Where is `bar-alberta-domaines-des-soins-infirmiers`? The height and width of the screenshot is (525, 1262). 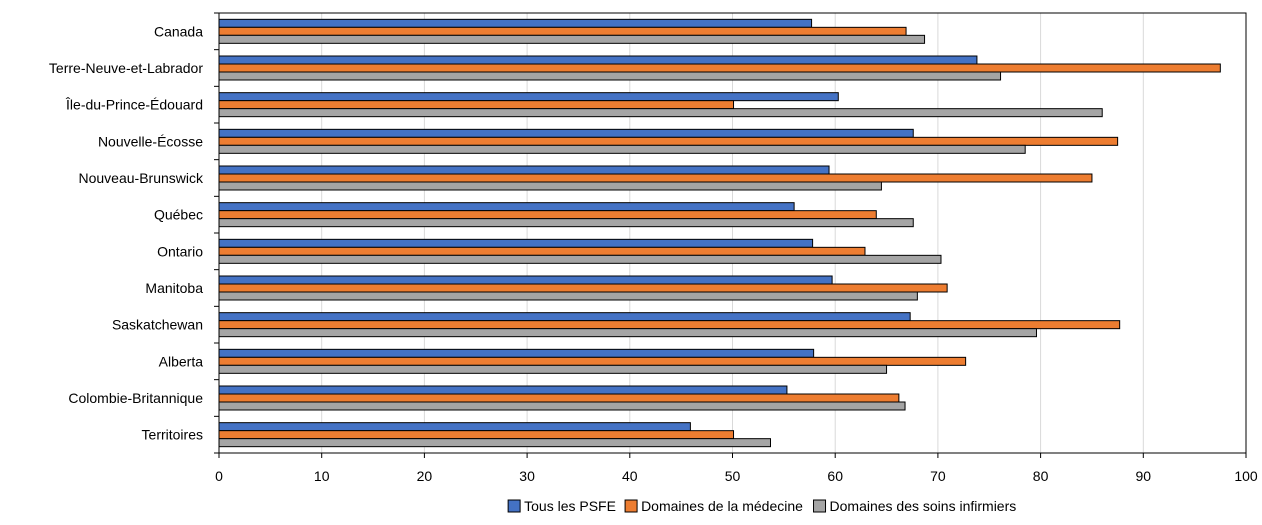 bar-alberta-domaines-des-soins-infirmiers is located at coordinates (553, 369).